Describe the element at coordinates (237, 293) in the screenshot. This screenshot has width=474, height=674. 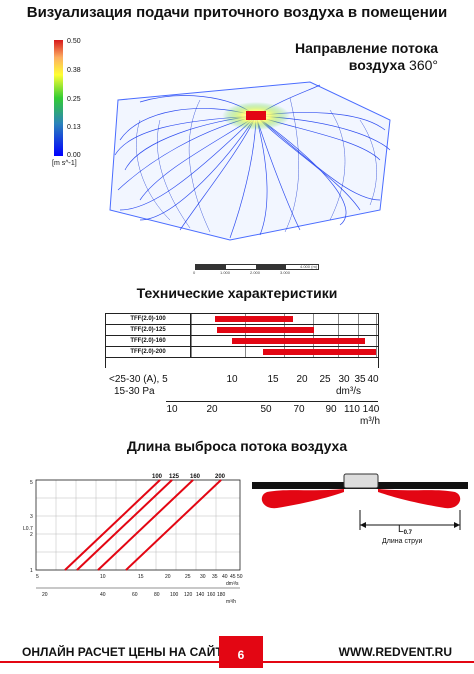
I see `tech-title: Технические характеристики` at that location.